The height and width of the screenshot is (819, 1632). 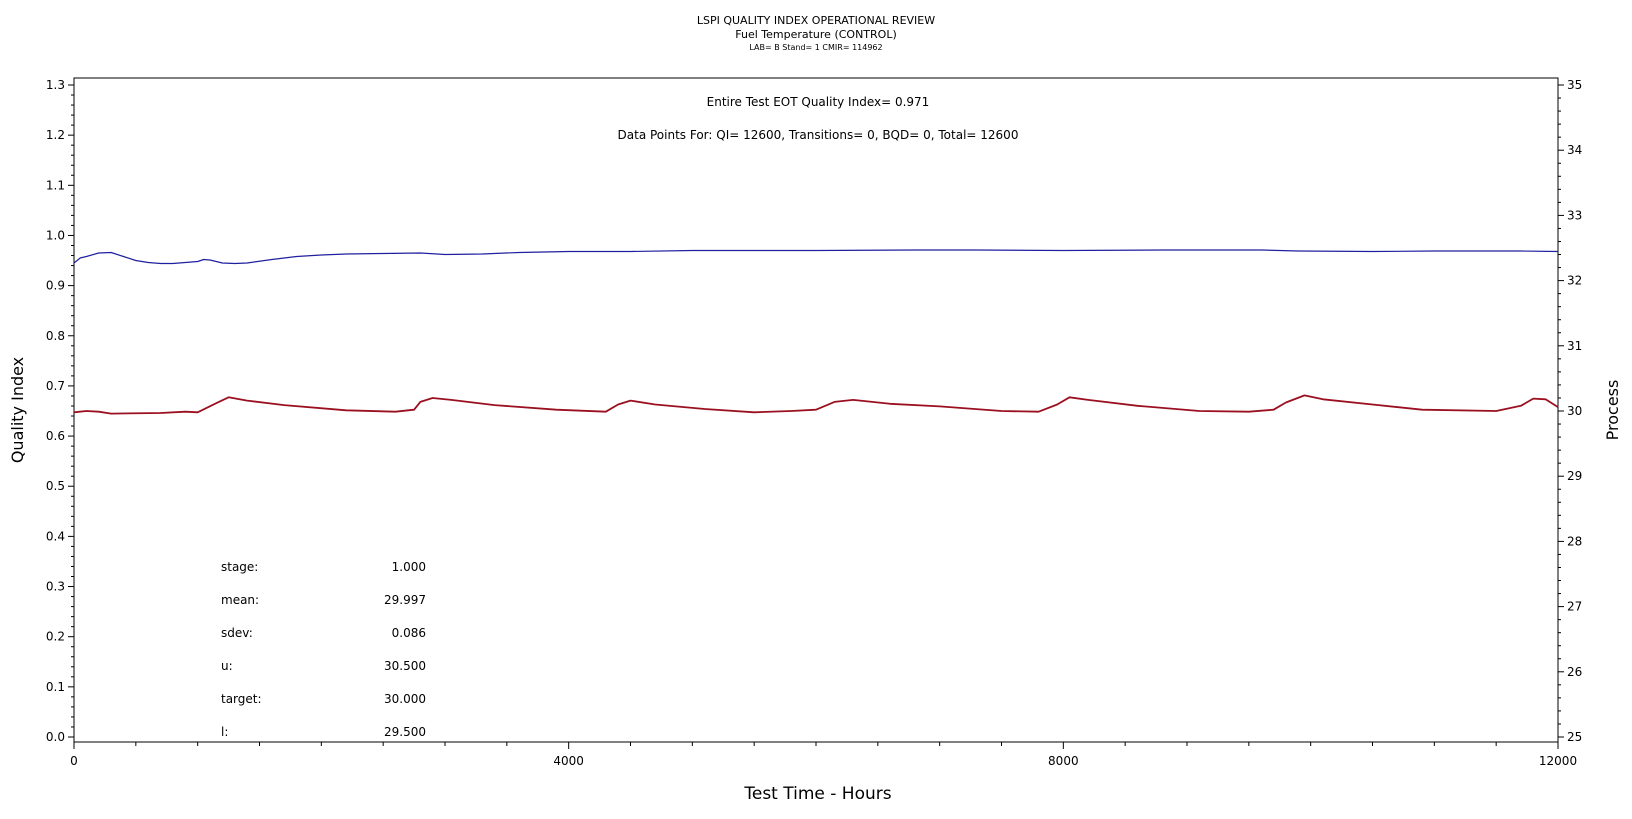 What do you see at coordinates (224, 732) in the screenshot?
I see `stat-label: l:` at bounding box center [224, 732].